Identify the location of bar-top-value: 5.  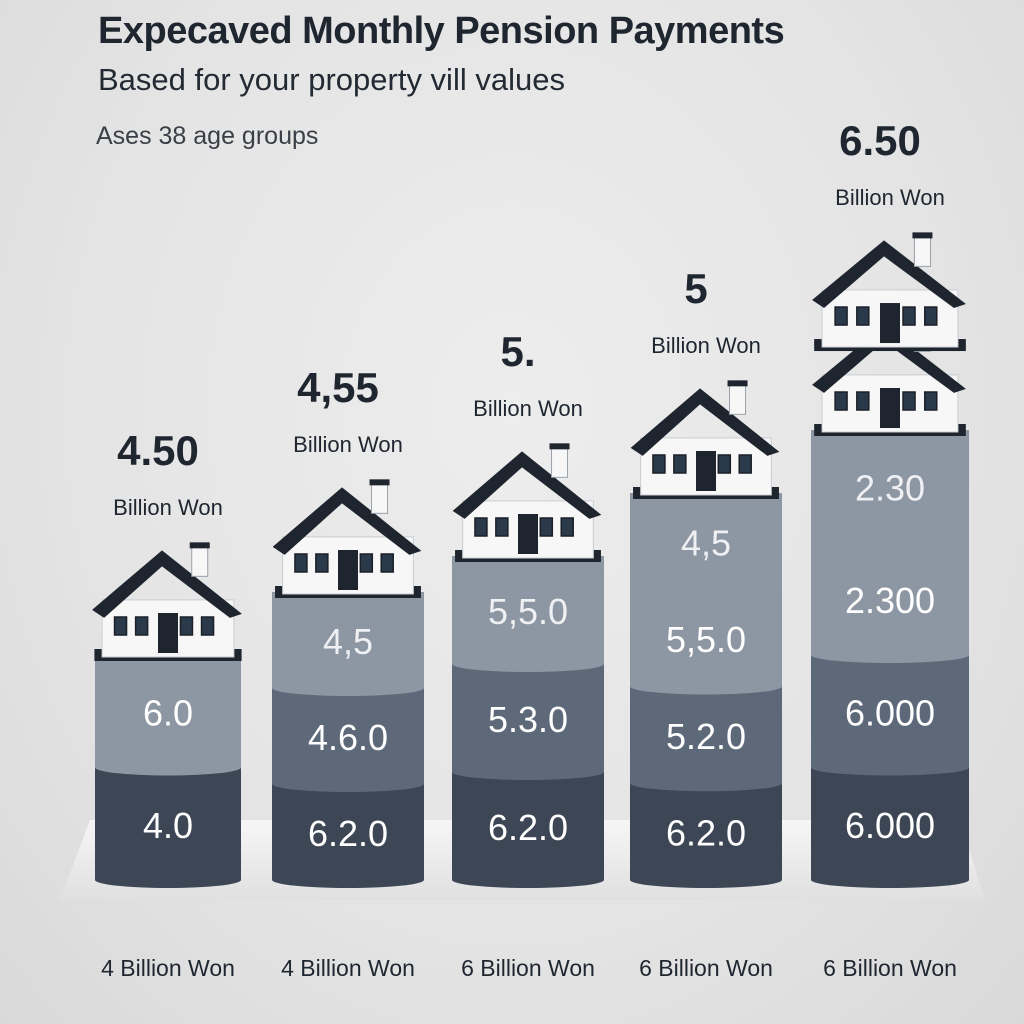
(695, 288).